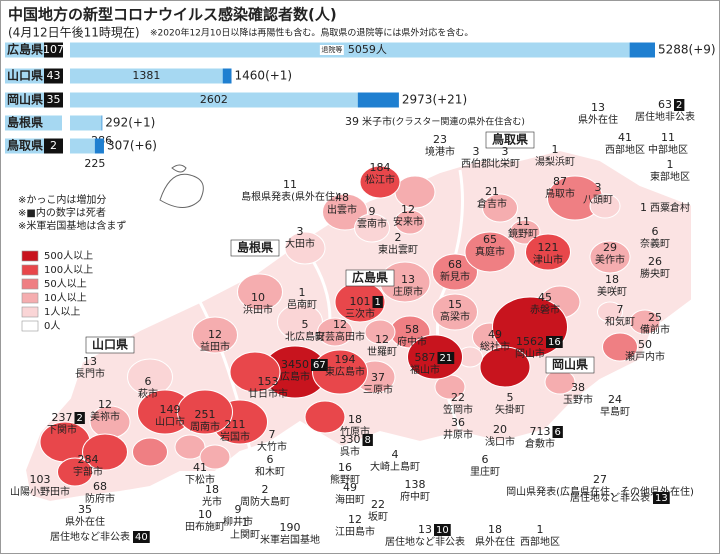 This screenshot has width=720, height=554. Describe the element at coordinates (360, 313) in the screenshot. I see `municipality-name: 三次市` at that location.